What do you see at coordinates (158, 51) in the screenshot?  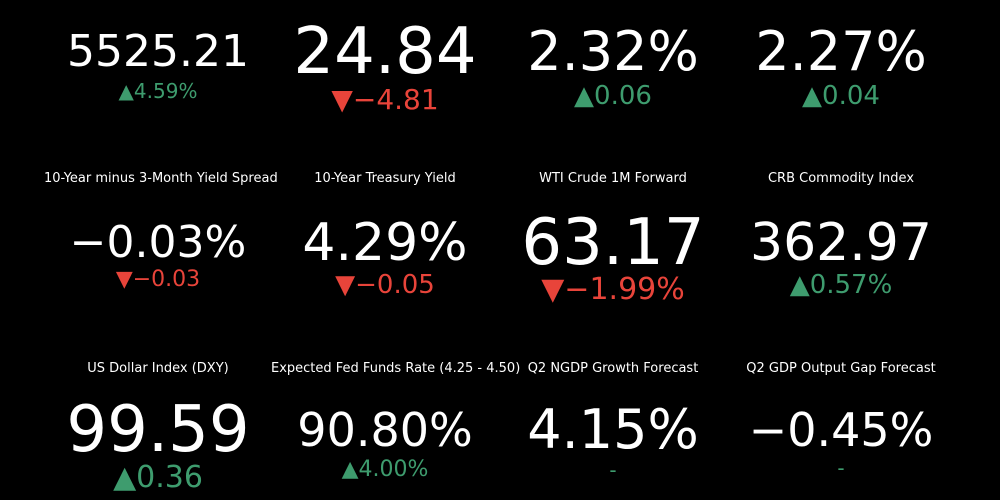 I see `tile-value: 5525.21` at bounding box center [158, 51].